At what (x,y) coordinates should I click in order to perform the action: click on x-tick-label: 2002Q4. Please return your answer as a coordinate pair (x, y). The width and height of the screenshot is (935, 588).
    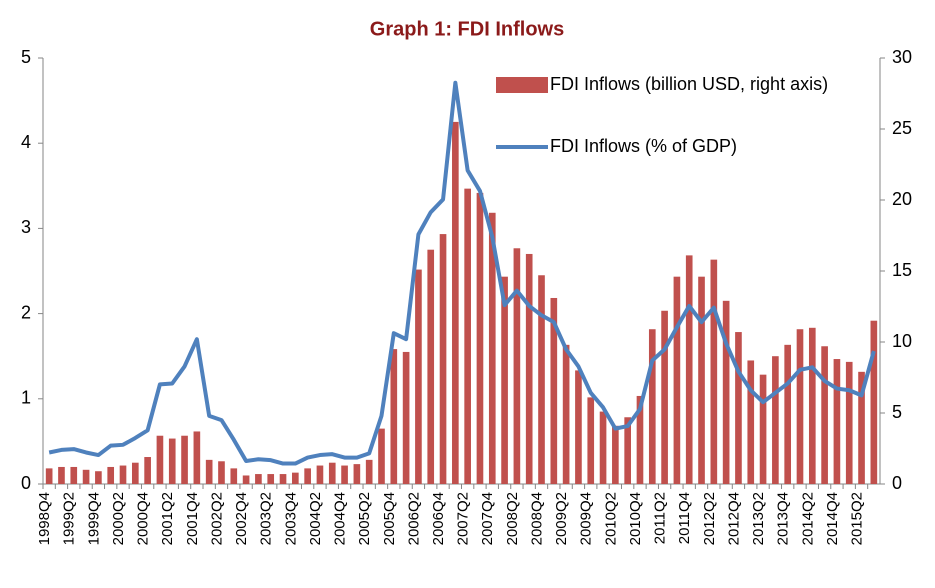
    Looking at the image, I should click on (241, 518).